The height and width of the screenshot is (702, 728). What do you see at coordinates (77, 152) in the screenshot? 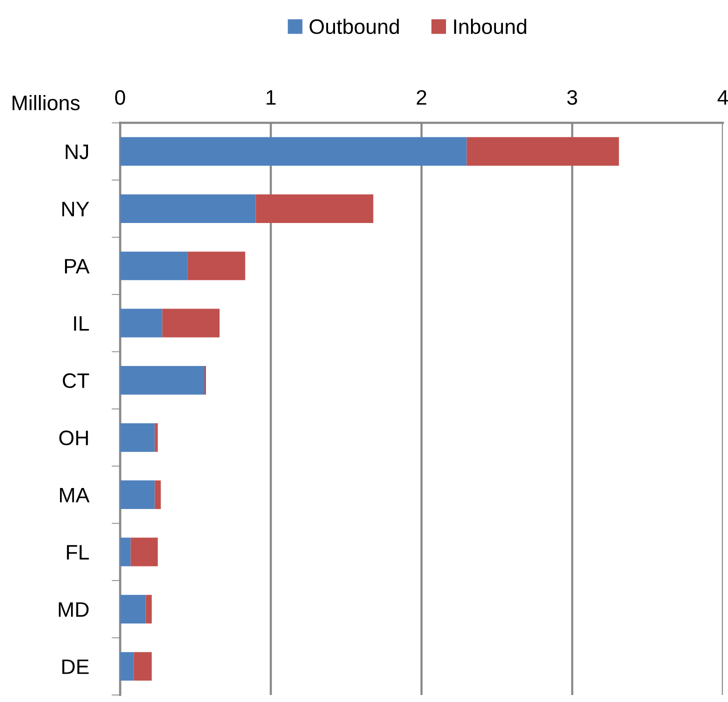
I see `y-tick-label: NJ` at bounding box center [77, 152].